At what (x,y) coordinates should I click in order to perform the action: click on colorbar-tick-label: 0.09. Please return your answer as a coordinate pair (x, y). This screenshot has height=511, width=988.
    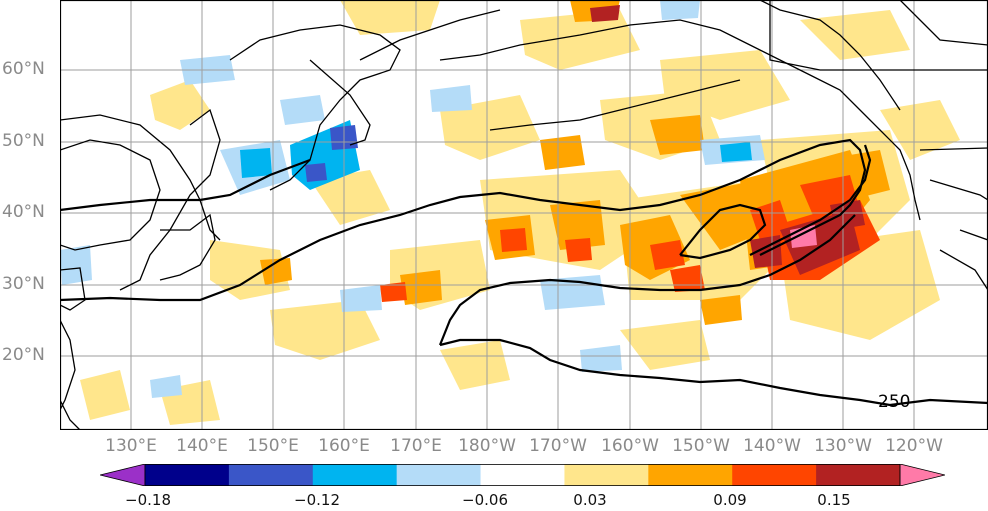
    Looking at the image, I should click on (730, 500).